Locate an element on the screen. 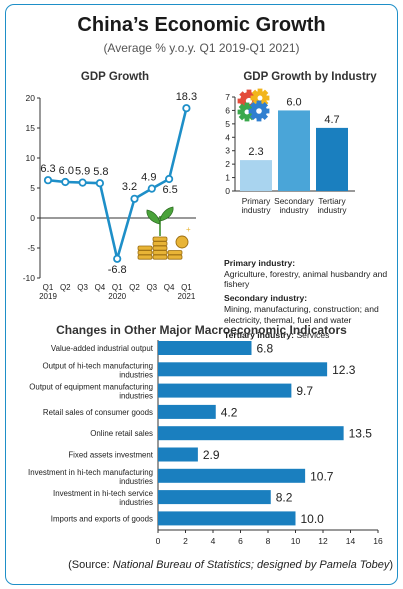  sparkle-icon: + is located at coordinates (188, 229).